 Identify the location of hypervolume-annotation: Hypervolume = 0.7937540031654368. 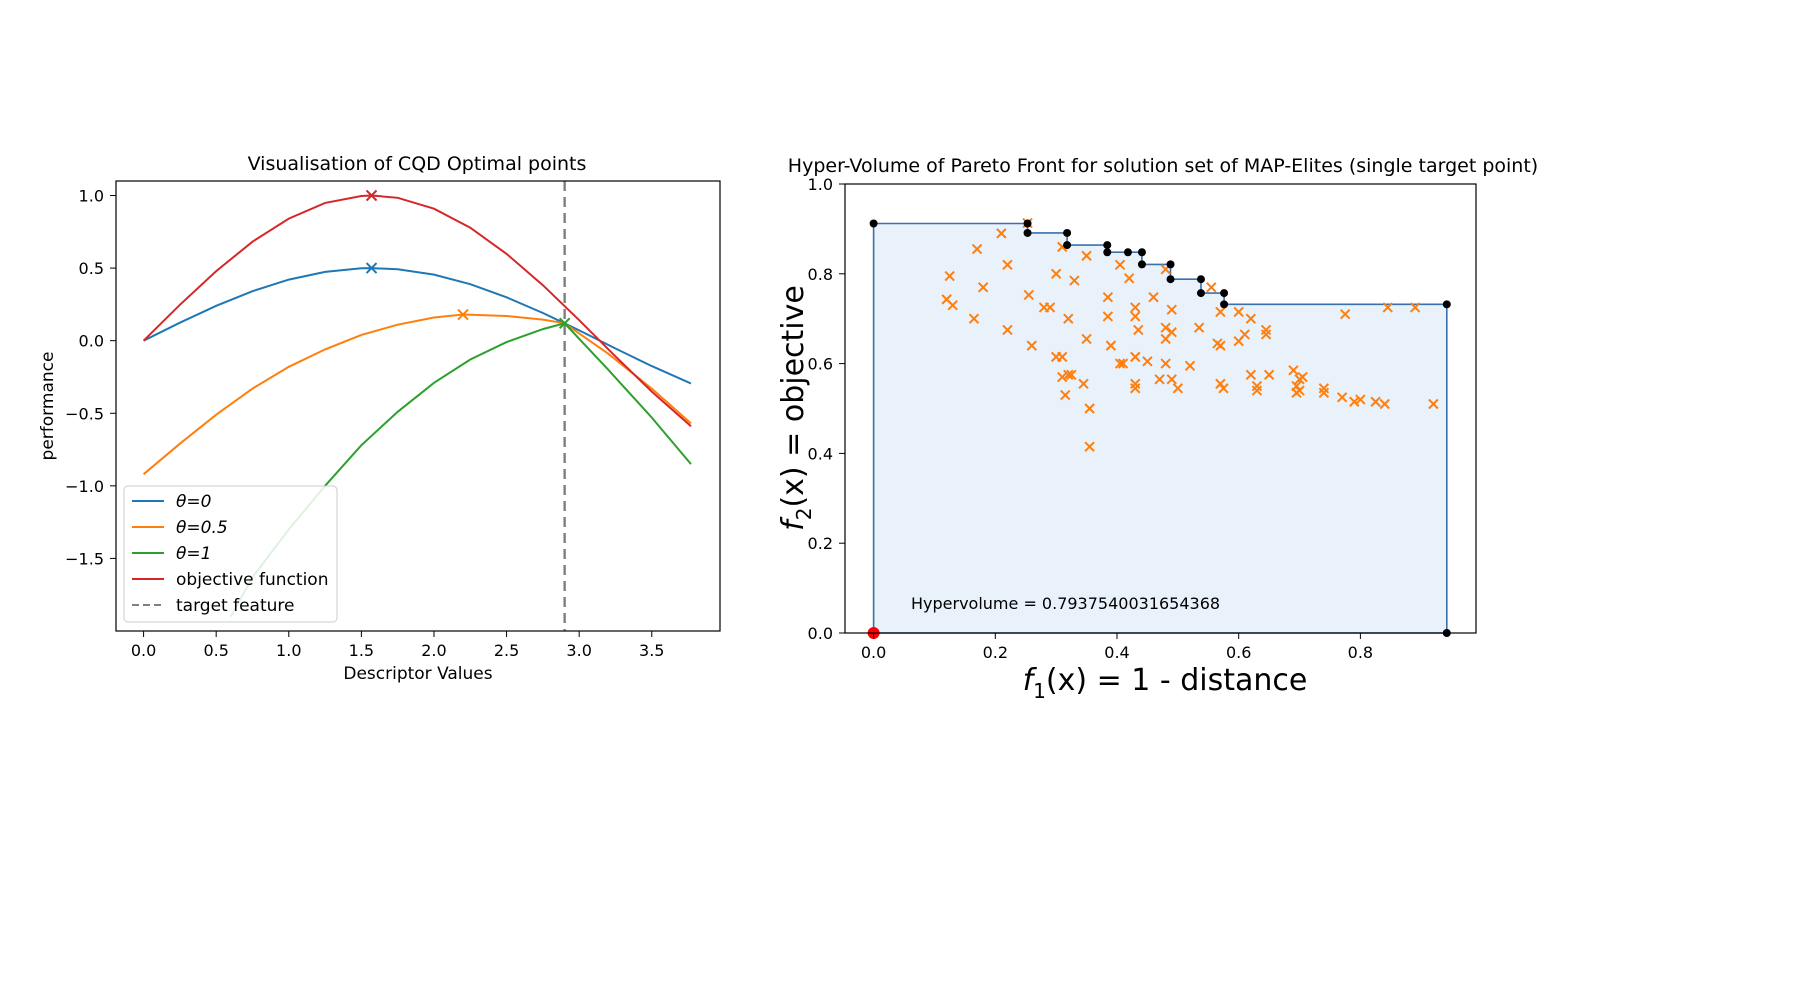
(1065, 603).